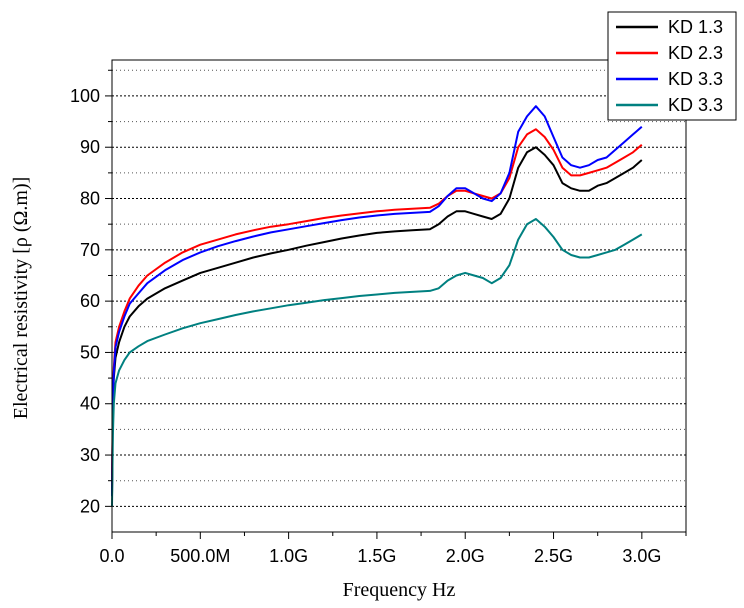  I want to click on y-tick-label: 50, so click(90, 352).